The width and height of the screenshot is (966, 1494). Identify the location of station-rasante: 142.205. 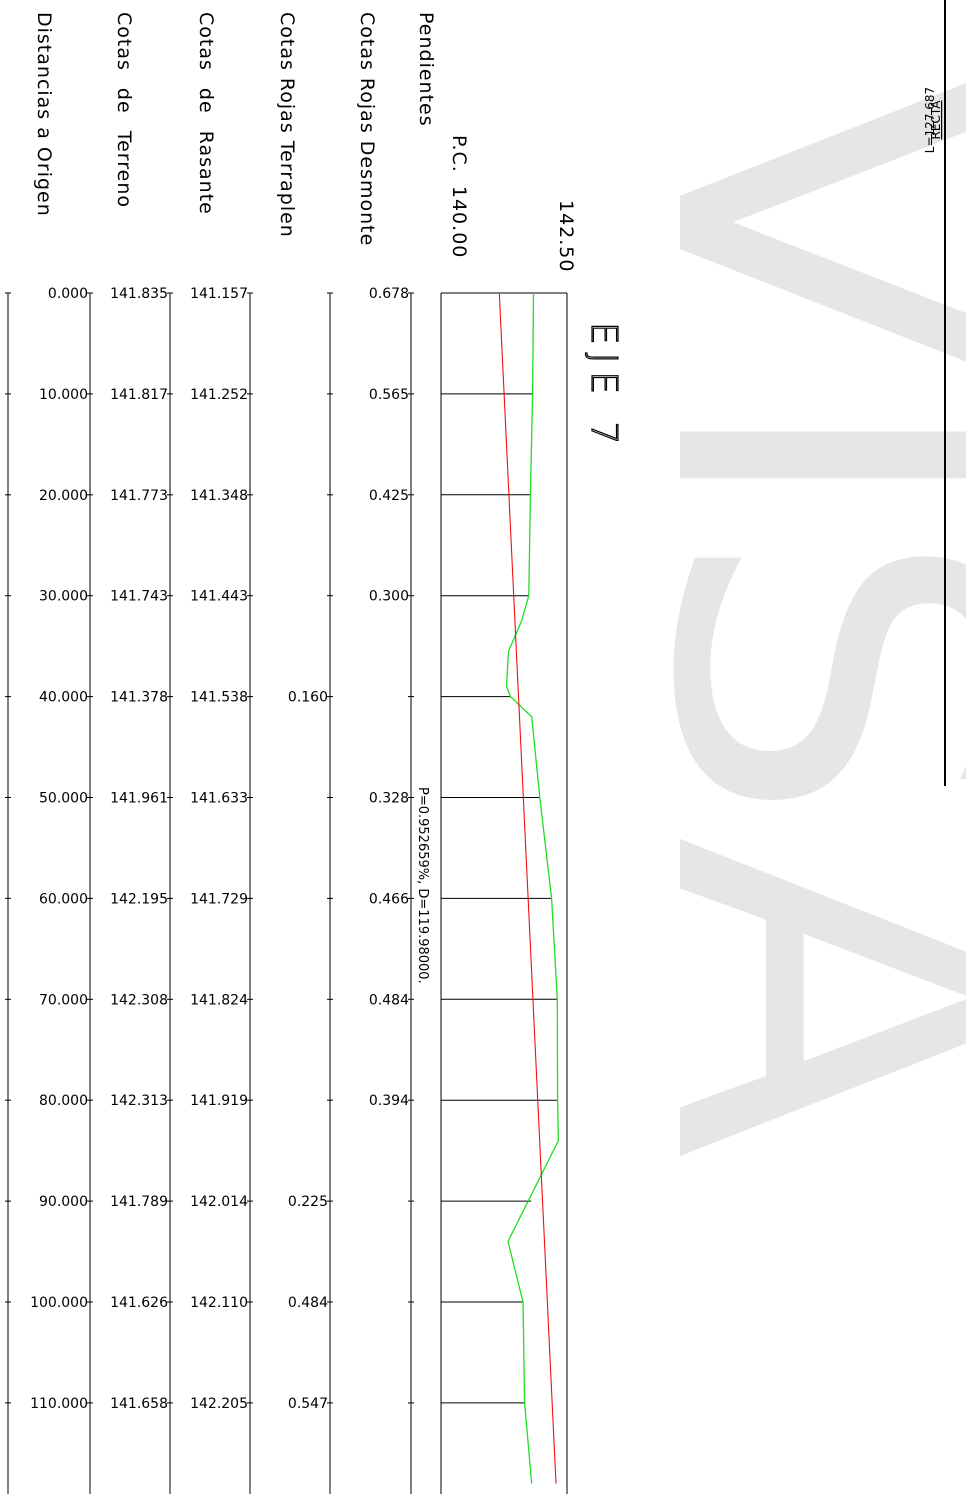
(219, 1404).